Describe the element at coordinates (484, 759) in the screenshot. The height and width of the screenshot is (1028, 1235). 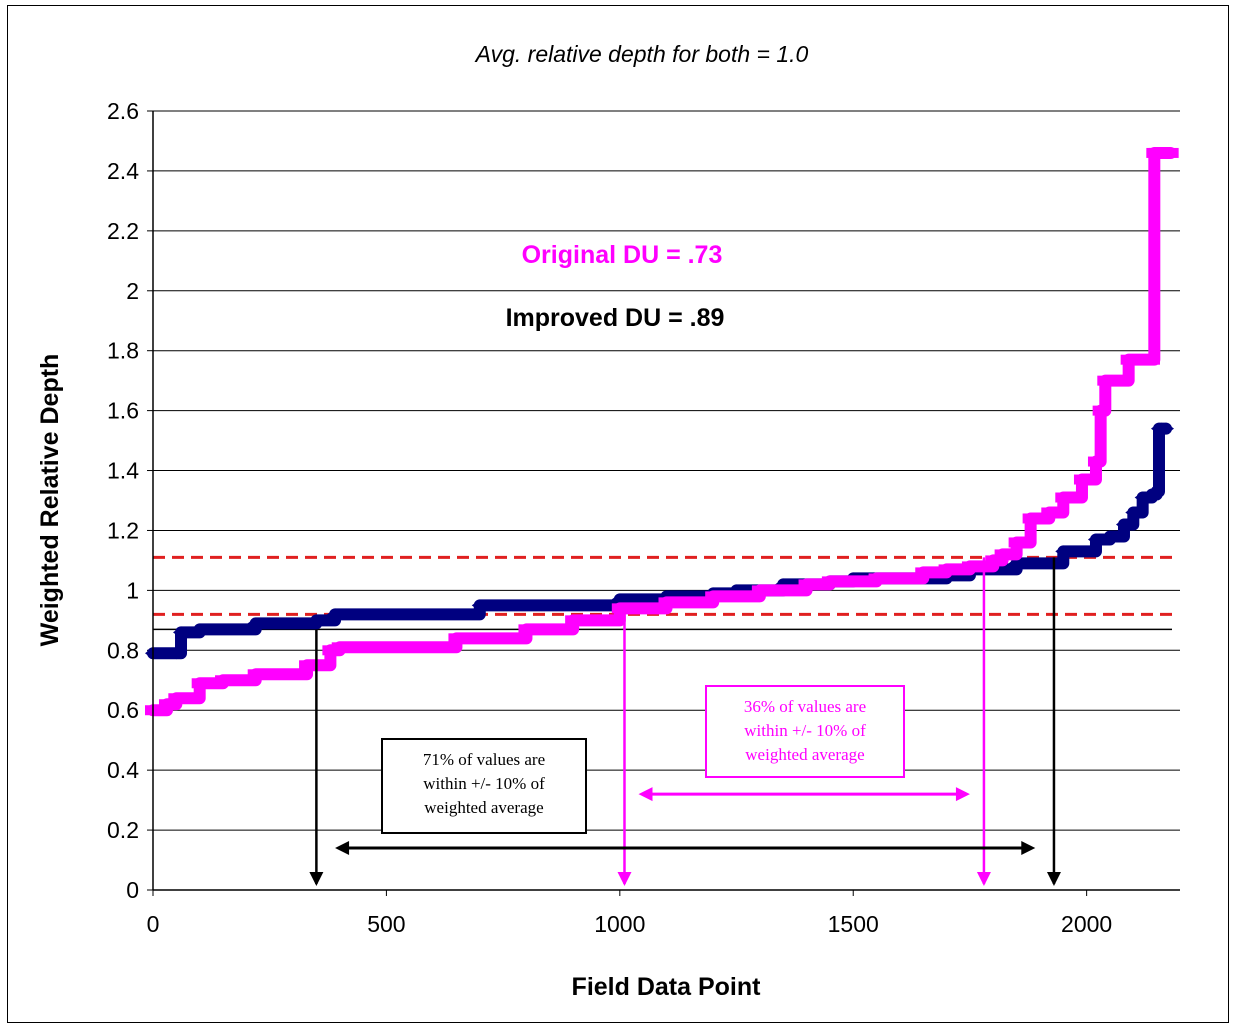
I see `improved-box-line-1: 71% of values are` at that location.